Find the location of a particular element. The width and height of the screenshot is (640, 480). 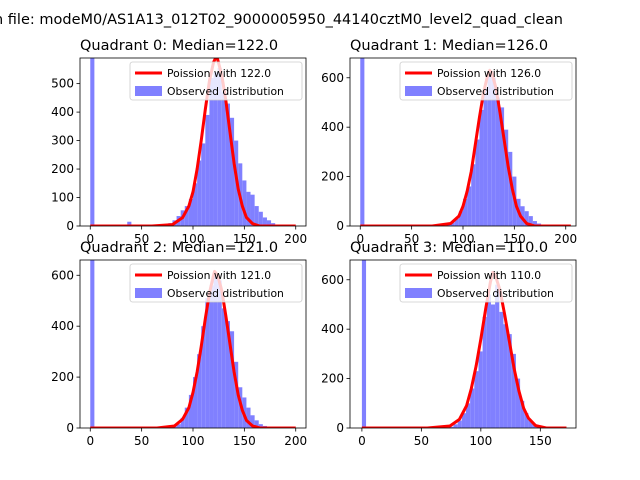

panel-title: Quadrant 3: Median=110.0 is located at coordinates (449, 248).